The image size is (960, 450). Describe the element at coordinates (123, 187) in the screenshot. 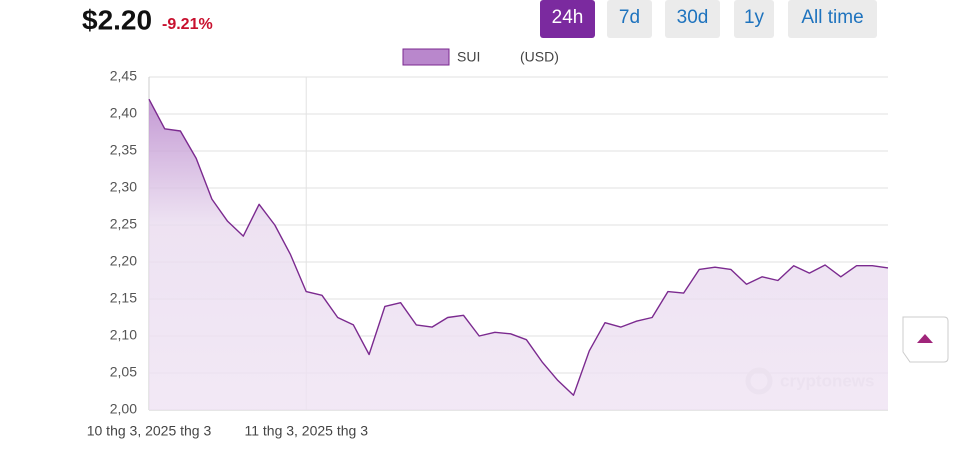

I see `y-tick-label: 2,30` at that location.